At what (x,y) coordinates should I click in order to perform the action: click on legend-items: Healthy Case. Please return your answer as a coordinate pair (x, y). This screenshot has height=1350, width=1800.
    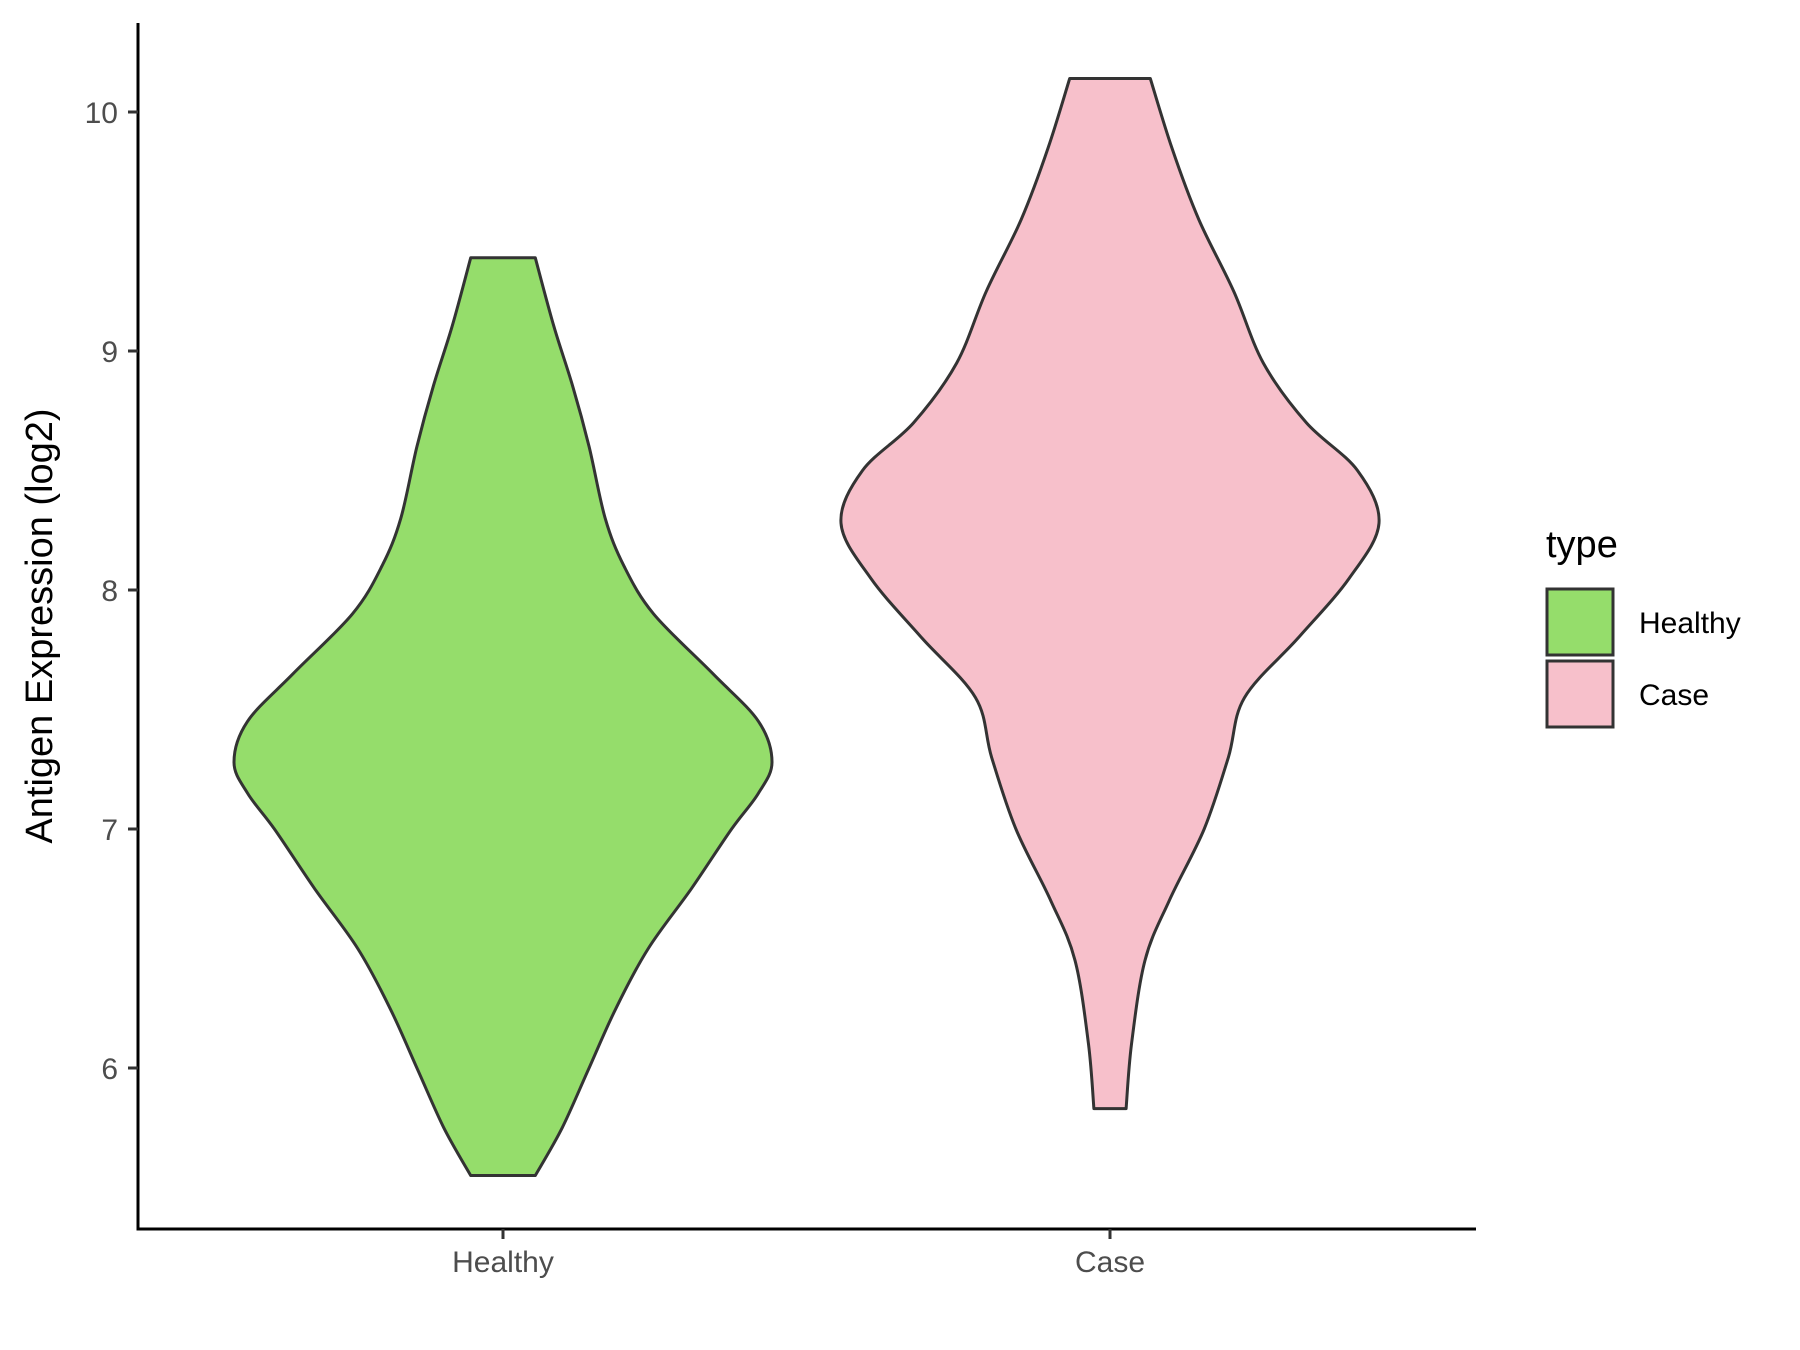
    Looking at the image, I should click on (1643, 658).